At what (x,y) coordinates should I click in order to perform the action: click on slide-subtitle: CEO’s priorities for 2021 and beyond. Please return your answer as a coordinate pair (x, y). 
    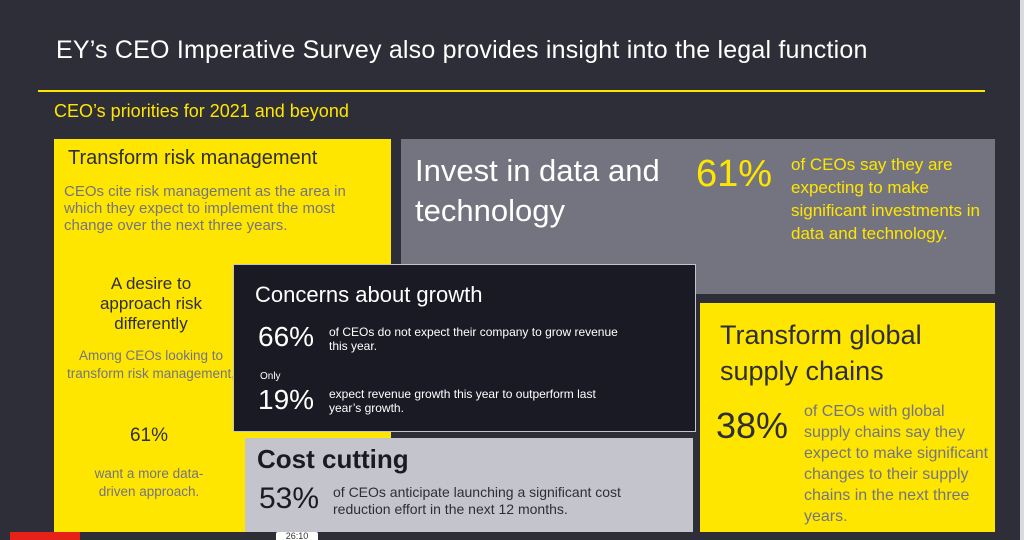
    Looking at the image, I should click on (201, 111).